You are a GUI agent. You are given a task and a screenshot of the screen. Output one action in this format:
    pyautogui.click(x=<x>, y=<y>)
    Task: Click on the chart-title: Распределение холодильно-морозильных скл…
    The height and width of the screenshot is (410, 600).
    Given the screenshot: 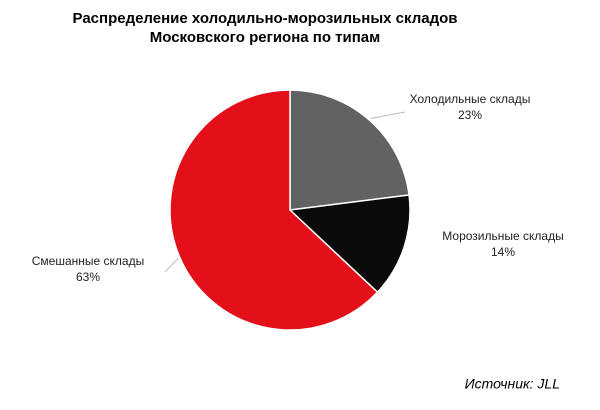 What is the action you would take?
    pyautogui.click(x=265, y=18)
    